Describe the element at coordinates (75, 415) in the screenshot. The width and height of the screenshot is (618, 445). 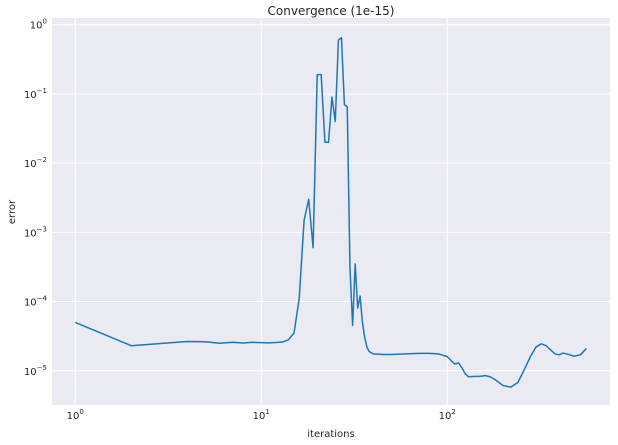
I see `x-tick-label: 10⁰` at that location.